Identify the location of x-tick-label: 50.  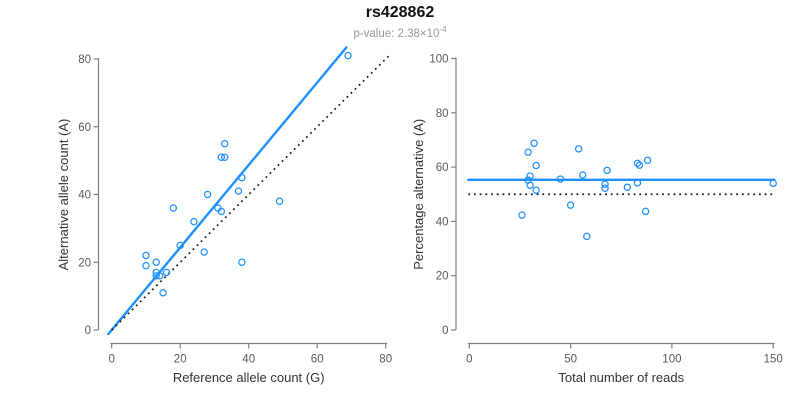
(570, 360).